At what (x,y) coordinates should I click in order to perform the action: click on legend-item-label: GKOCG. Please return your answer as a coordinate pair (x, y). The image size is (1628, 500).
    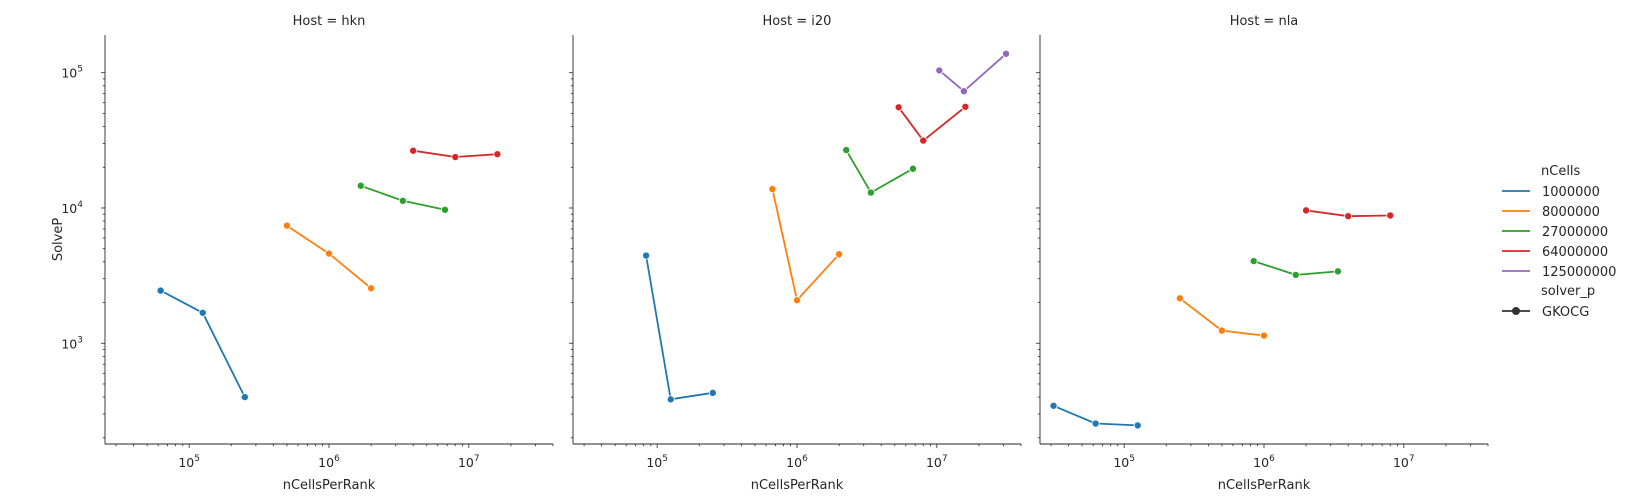
    Looking at the image, I should click on (1565, 312).